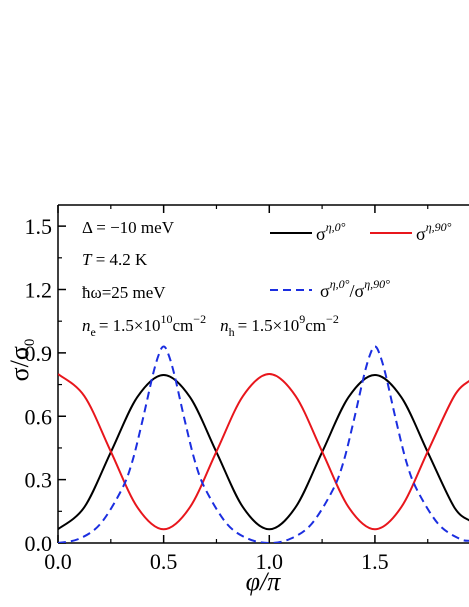 This screenshot has height=607, width=469. I want to click on y-tick-label: 0.0, so click(39, 543).